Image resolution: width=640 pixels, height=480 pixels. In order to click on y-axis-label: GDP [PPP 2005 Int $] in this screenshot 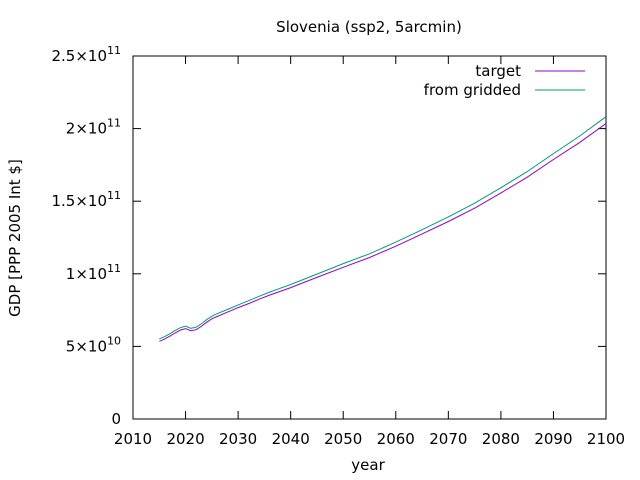, I will do `click(15, 238)`.